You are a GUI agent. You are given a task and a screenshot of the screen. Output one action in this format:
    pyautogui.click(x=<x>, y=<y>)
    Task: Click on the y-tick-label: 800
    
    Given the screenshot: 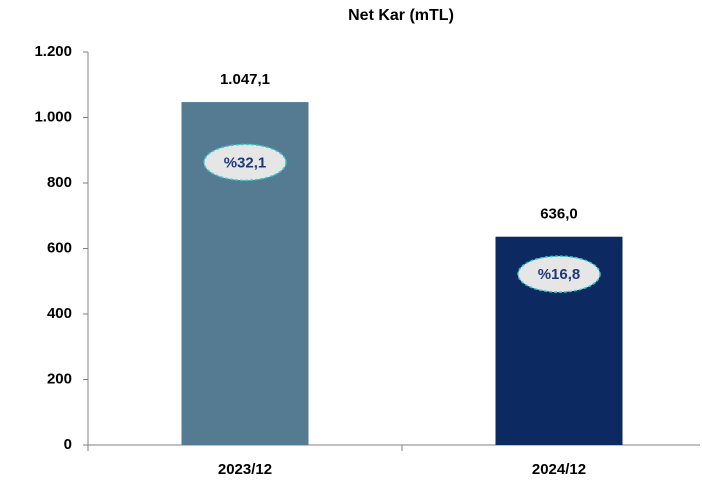 What is the action you would take?
    pyautogui.click(x=59, y=182)
    